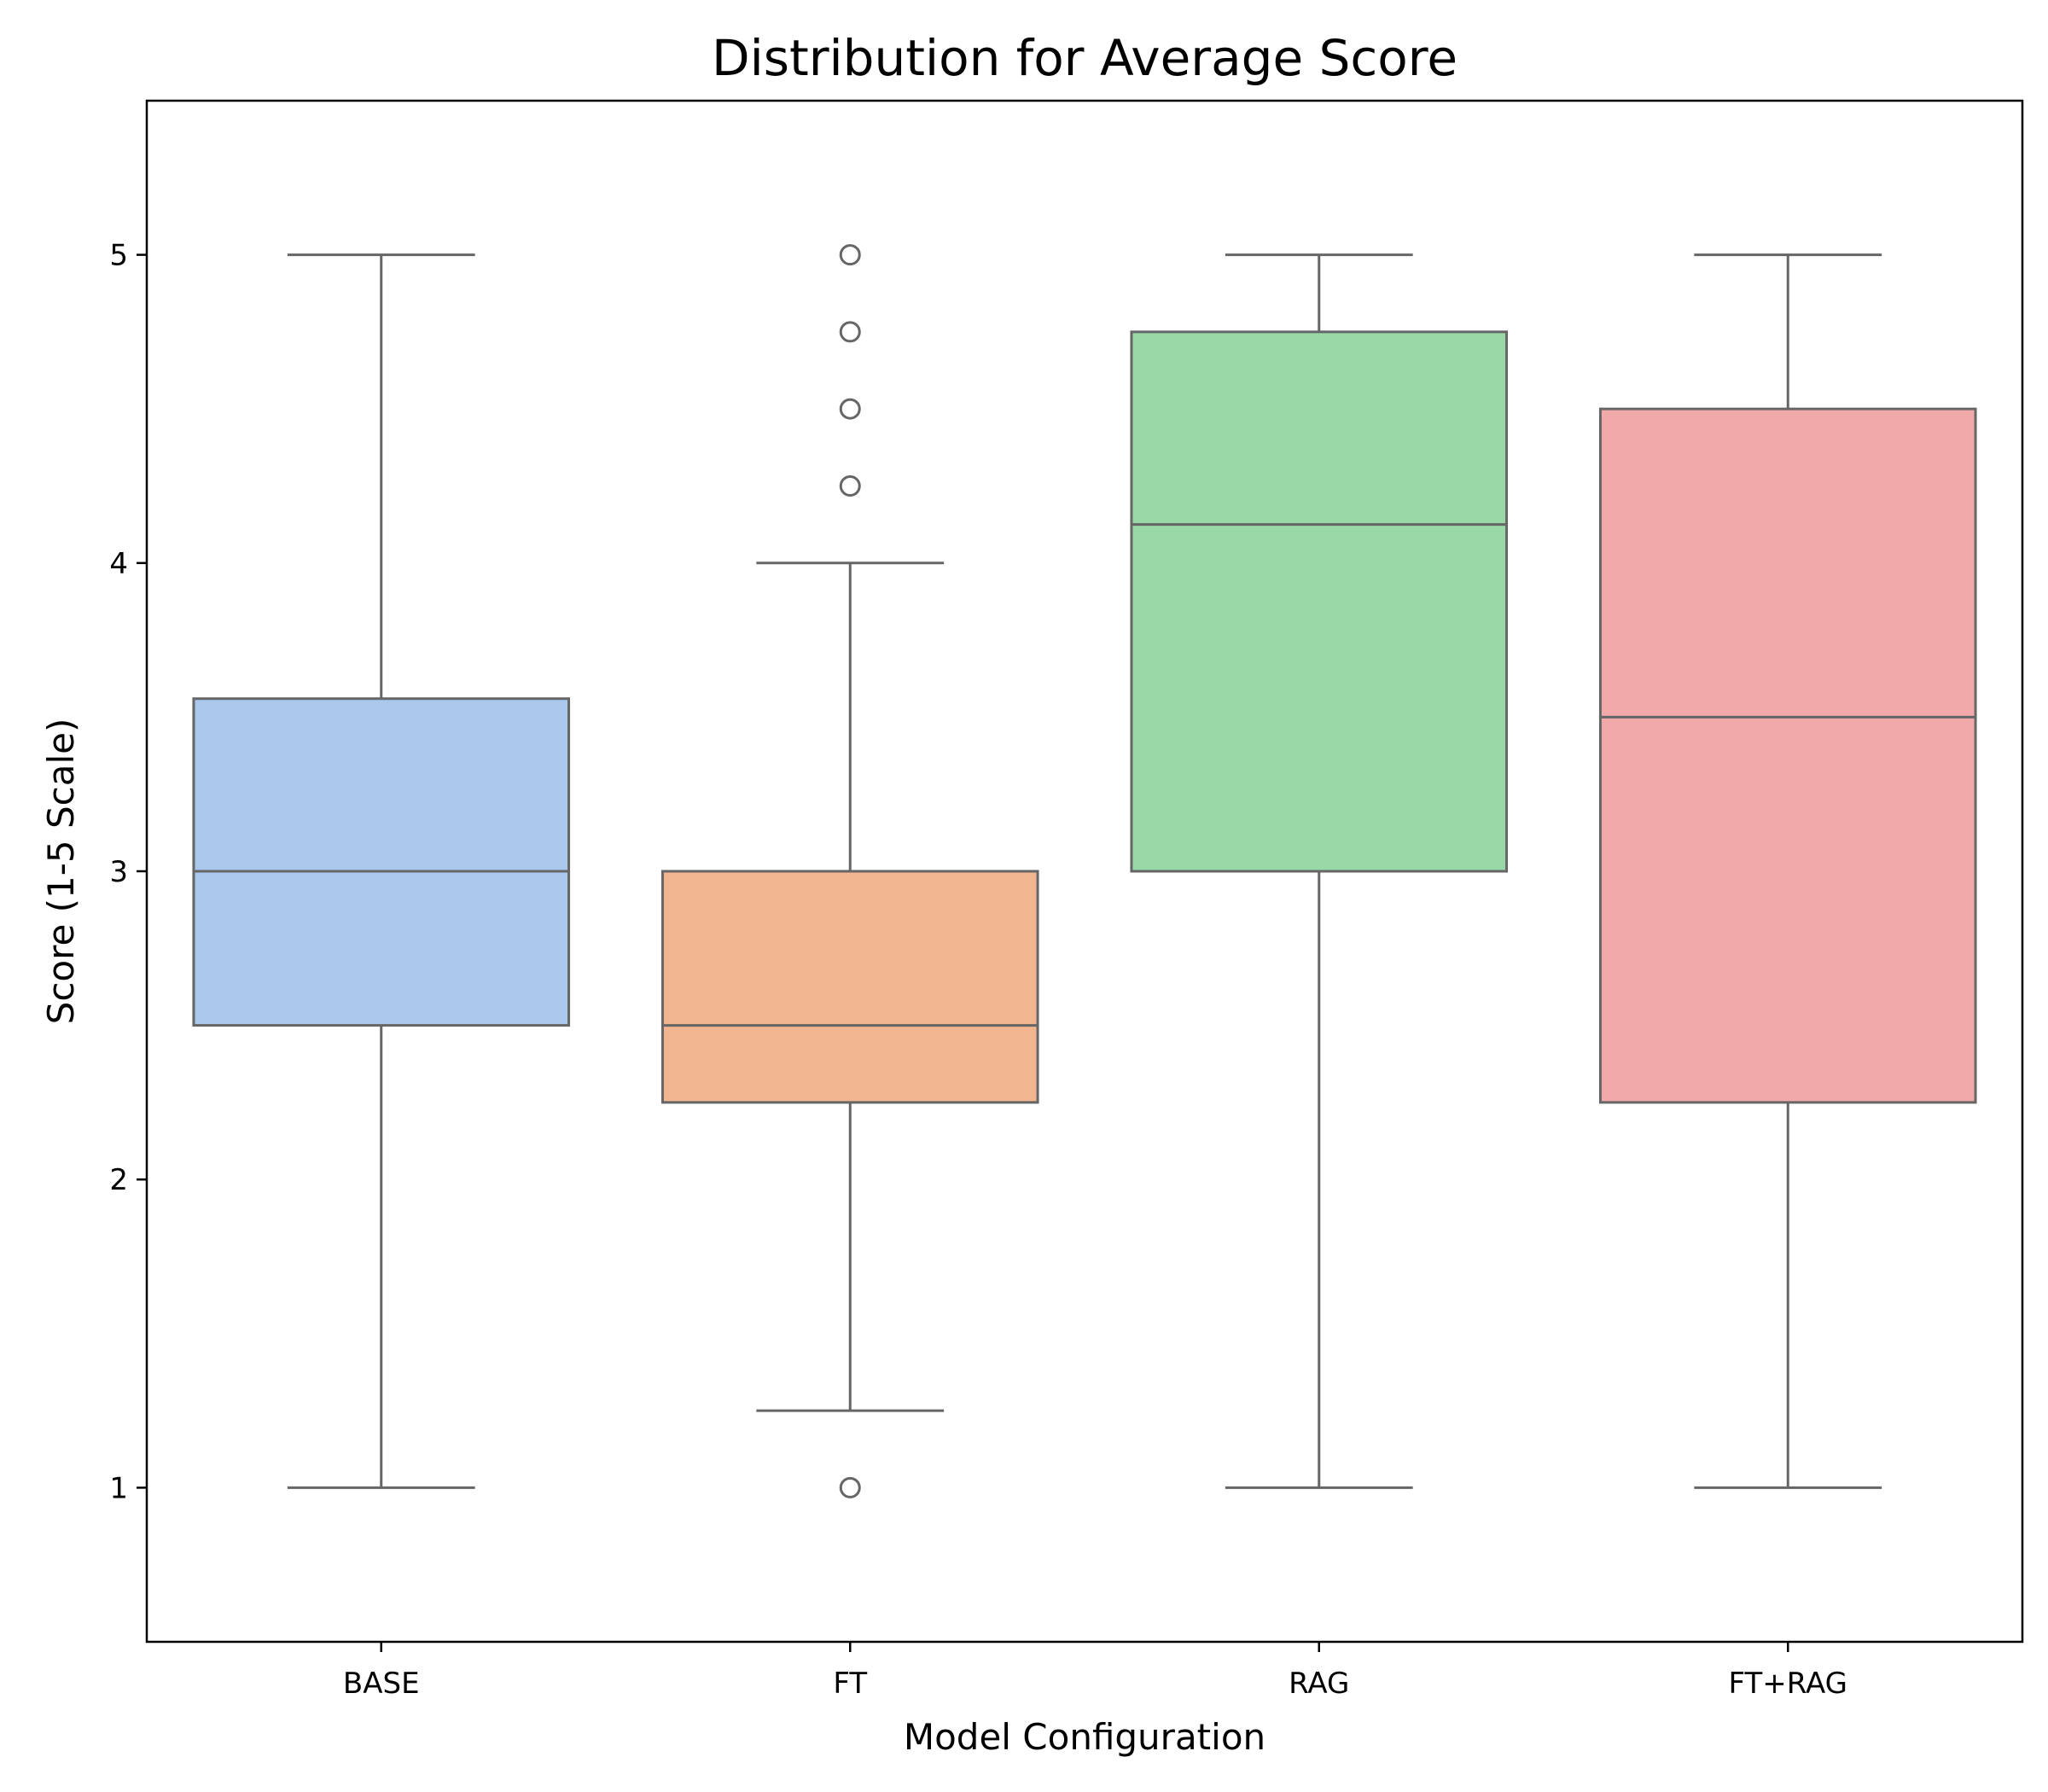 The image size is (2048, 1792). I want to click on y-tick-label: 2, so click(119, 1180).